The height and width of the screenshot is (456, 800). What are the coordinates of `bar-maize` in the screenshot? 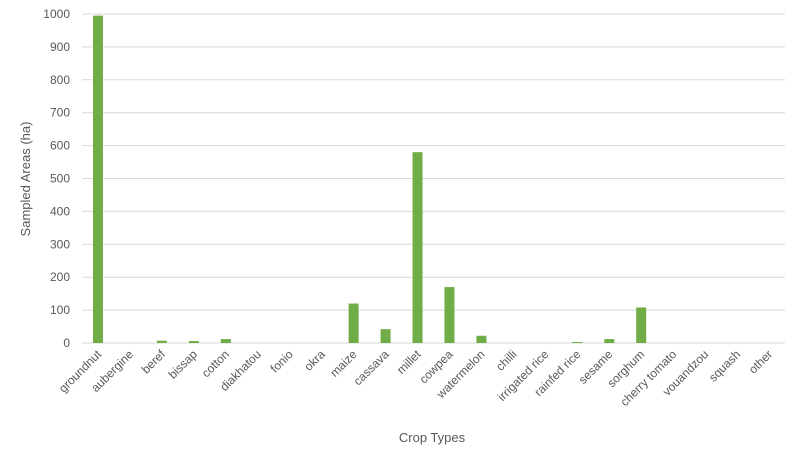 It's located at (353, 323).